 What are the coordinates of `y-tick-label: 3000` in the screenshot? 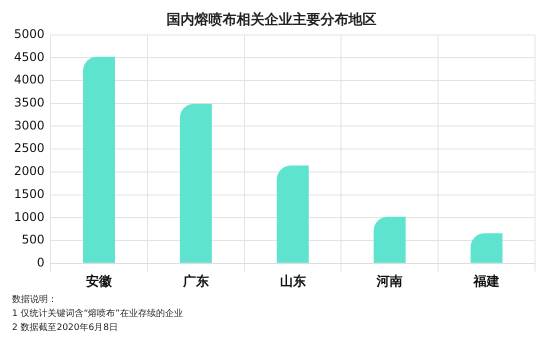 It's located at (29, 125).